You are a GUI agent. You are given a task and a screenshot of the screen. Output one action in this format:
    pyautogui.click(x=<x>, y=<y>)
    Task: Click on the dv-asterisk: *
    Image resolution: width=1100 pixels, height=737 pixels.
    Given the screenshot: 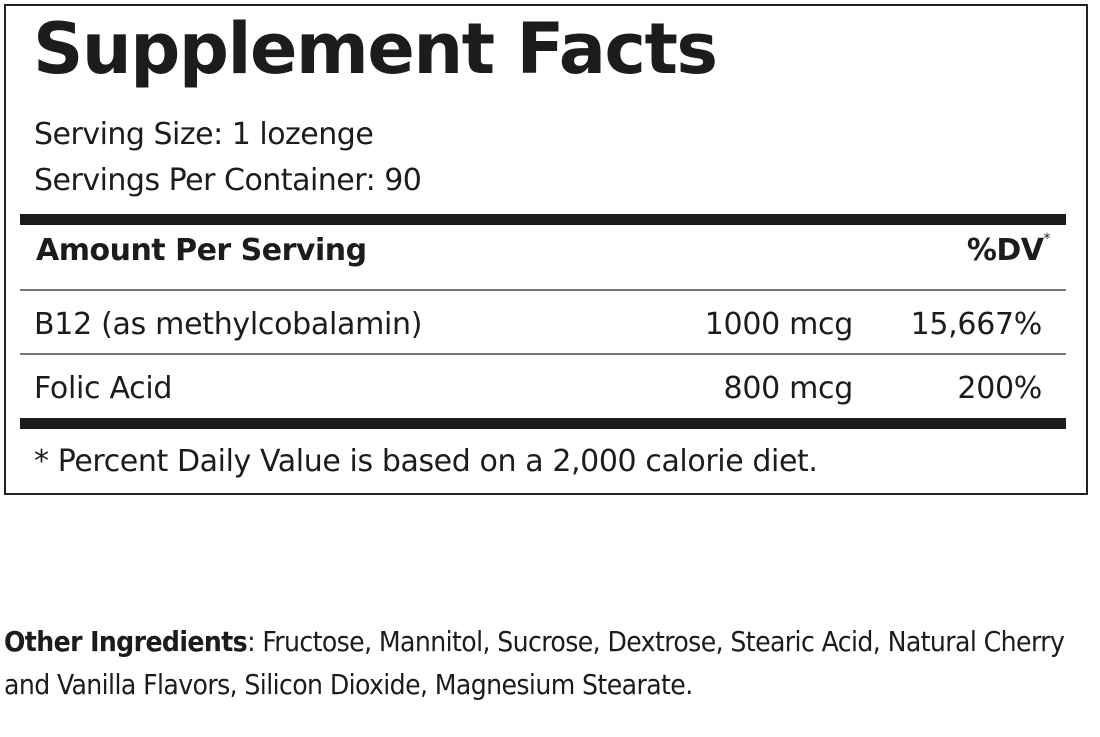 What is the action you would take?
    pyautogui.click(x=1047, y=239)
    